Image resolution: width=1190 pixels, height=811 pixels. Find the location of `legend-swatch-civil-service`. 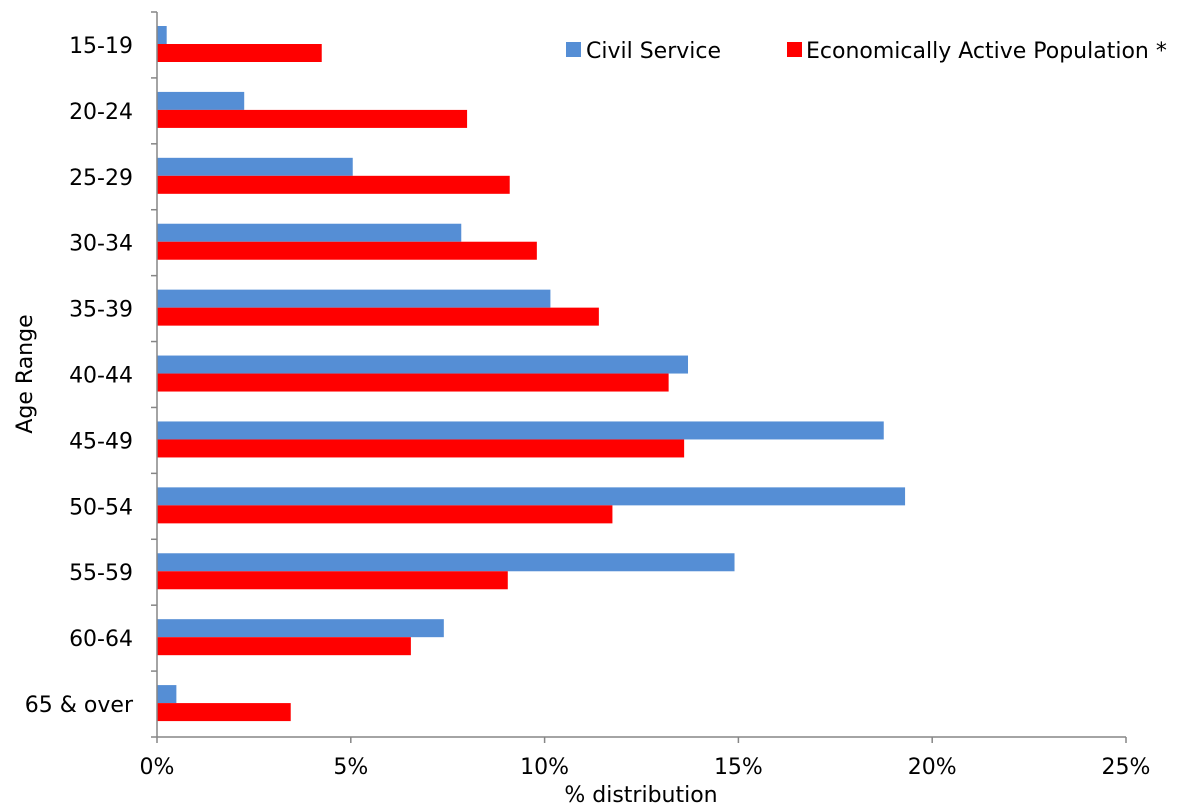

legend-swatch-civil-service is located at coordinates (573, 49).